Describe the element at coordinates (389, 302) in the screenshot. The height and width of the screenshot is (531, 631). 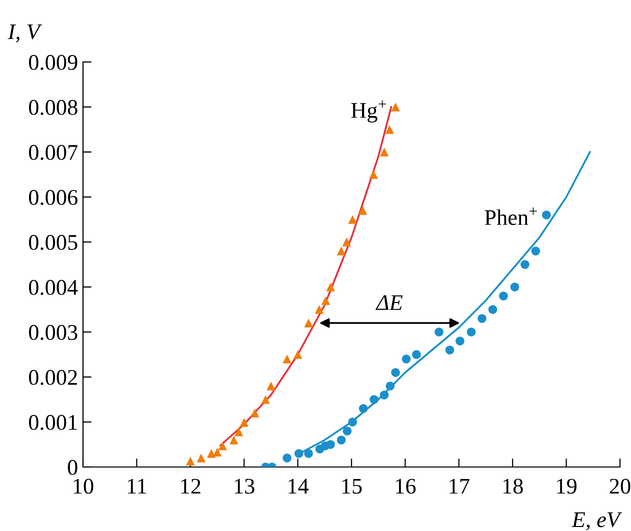
I see `annotation: ΔE` at that location.